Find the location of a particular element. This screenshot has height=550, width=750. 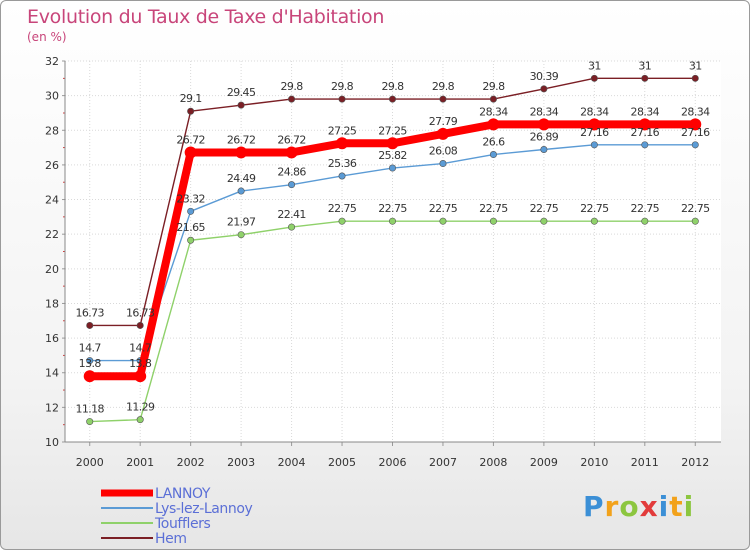

logo-letter: r is located at coordinates (612, 506).